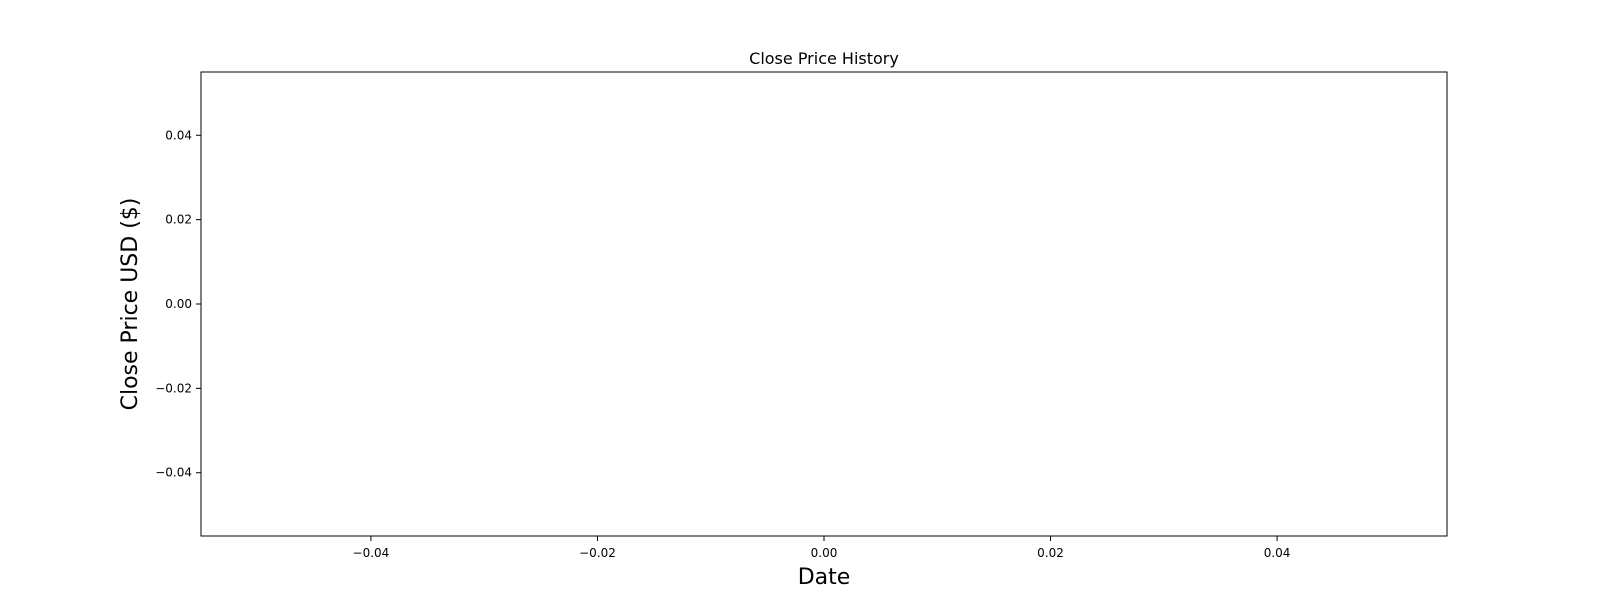 The image size is (1600, 604). What do you see at coordinates (597, 553) in the screenshot?
I see `x-tick-label: −0.02` at bounding box center [597, 553].